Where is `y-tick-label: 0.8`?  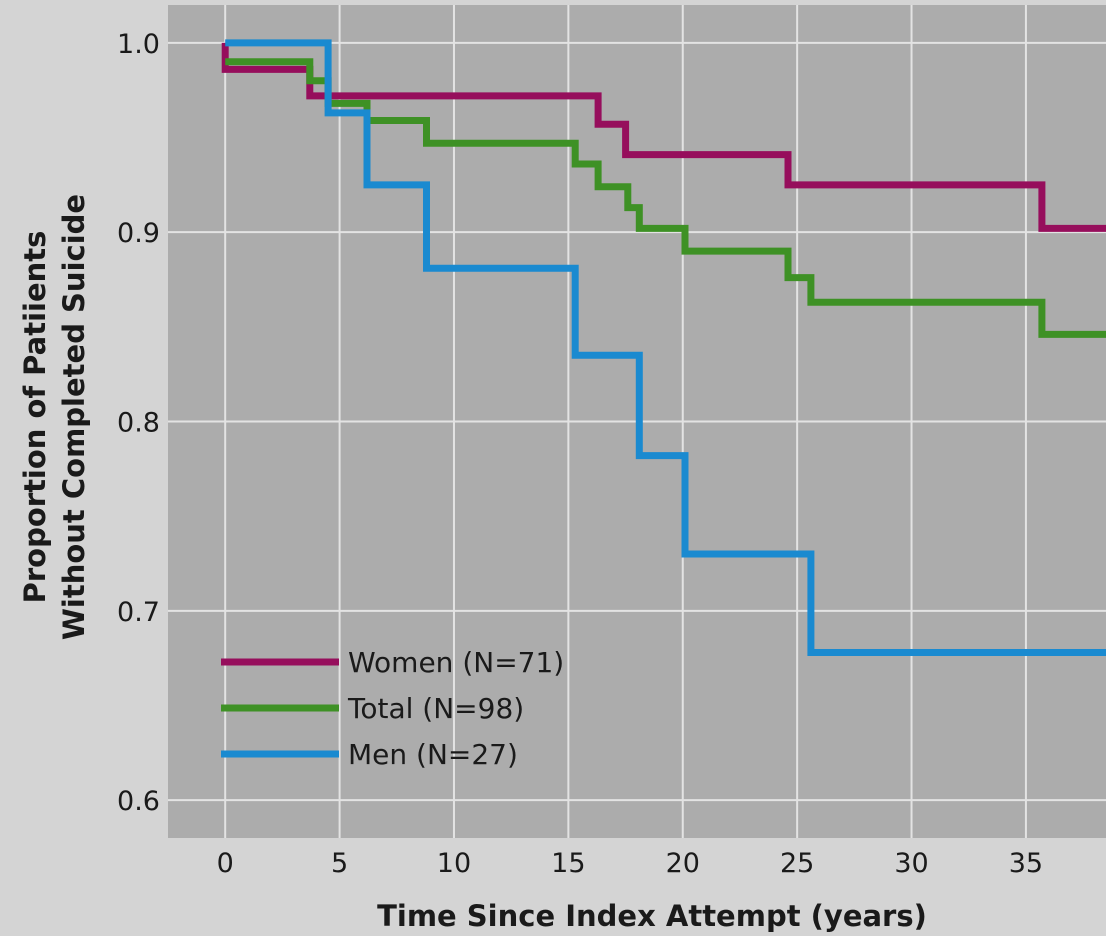
y-tick-label: 0.8 is located at coordinates (138, 423).